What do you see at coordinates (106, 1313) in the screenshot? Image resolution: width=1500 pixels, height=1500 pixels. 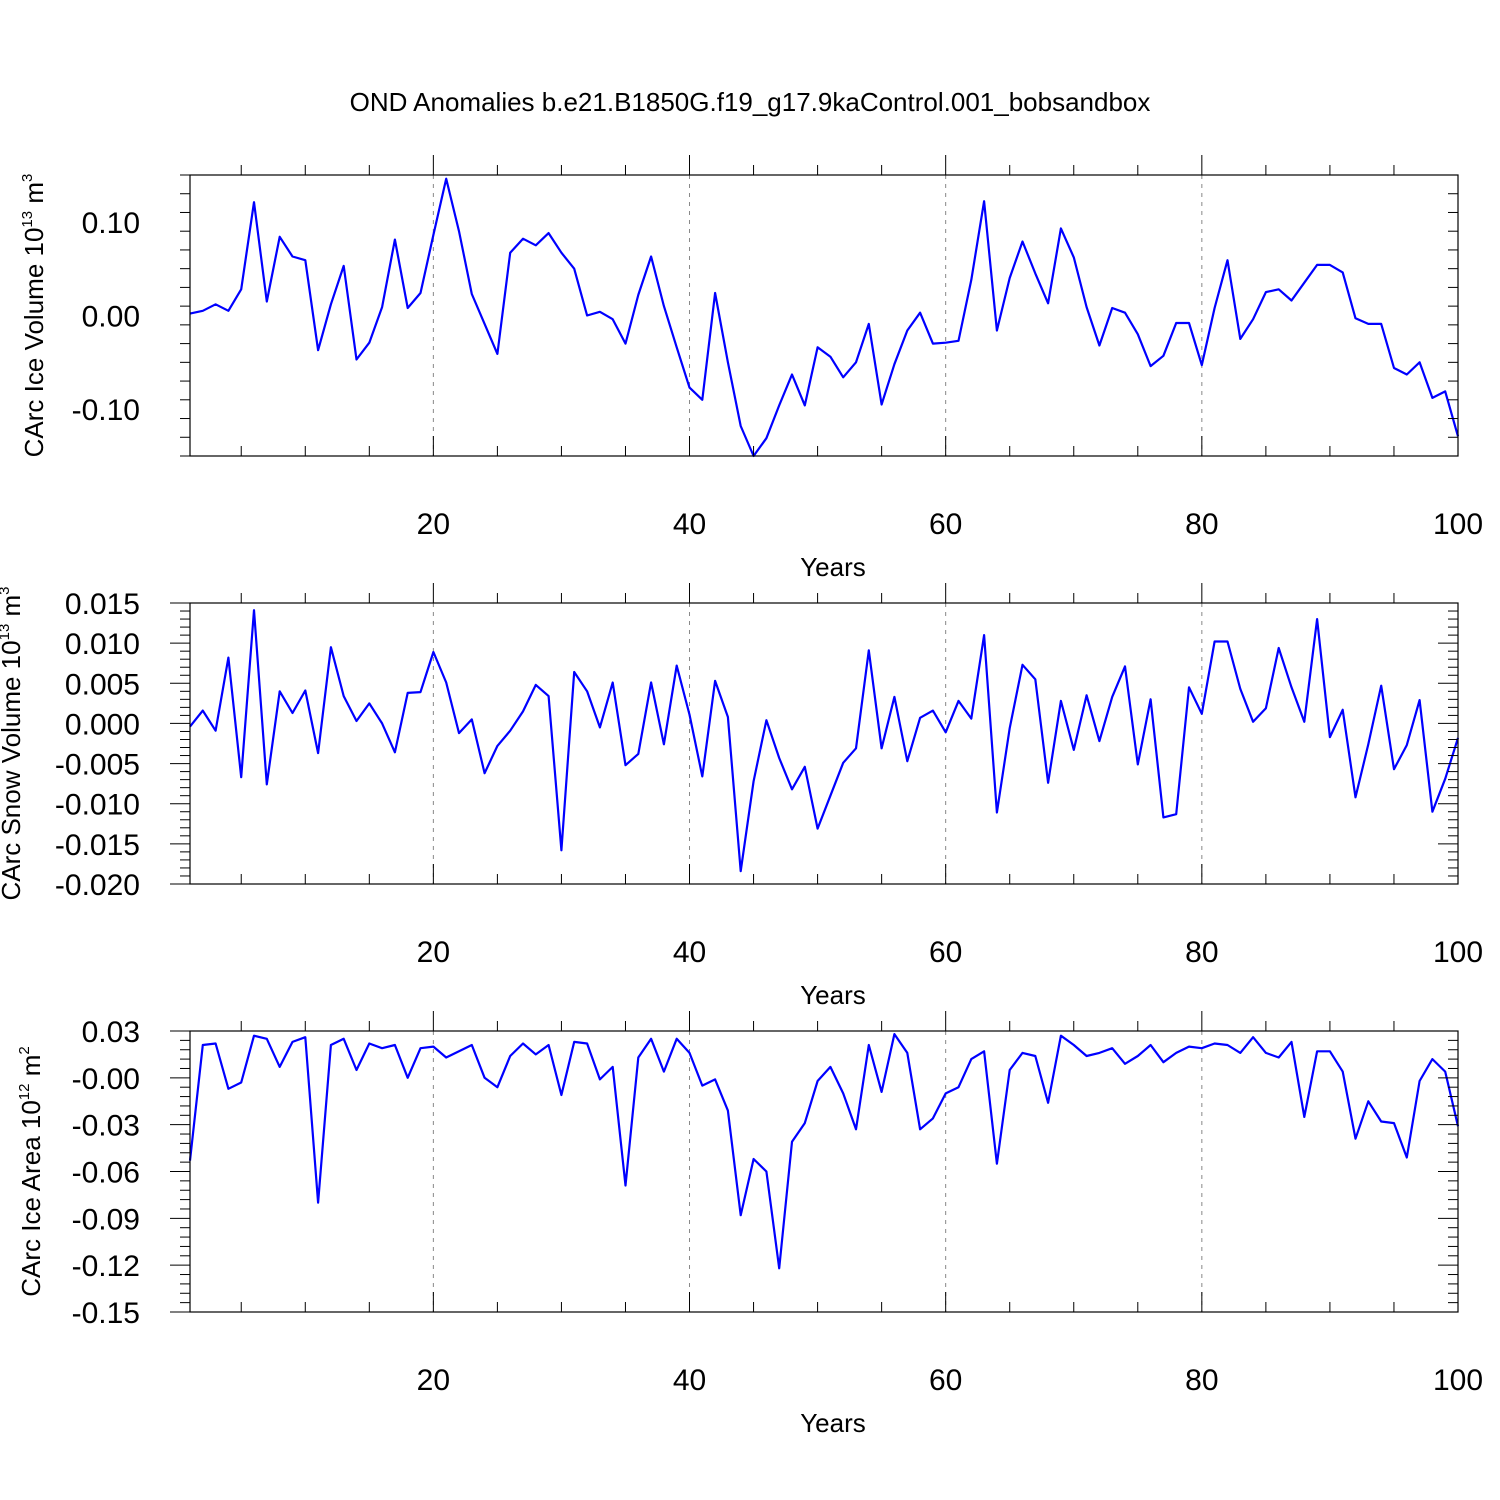 I see `y-tick-label: -0.15` at bounding box center [106, 1313].